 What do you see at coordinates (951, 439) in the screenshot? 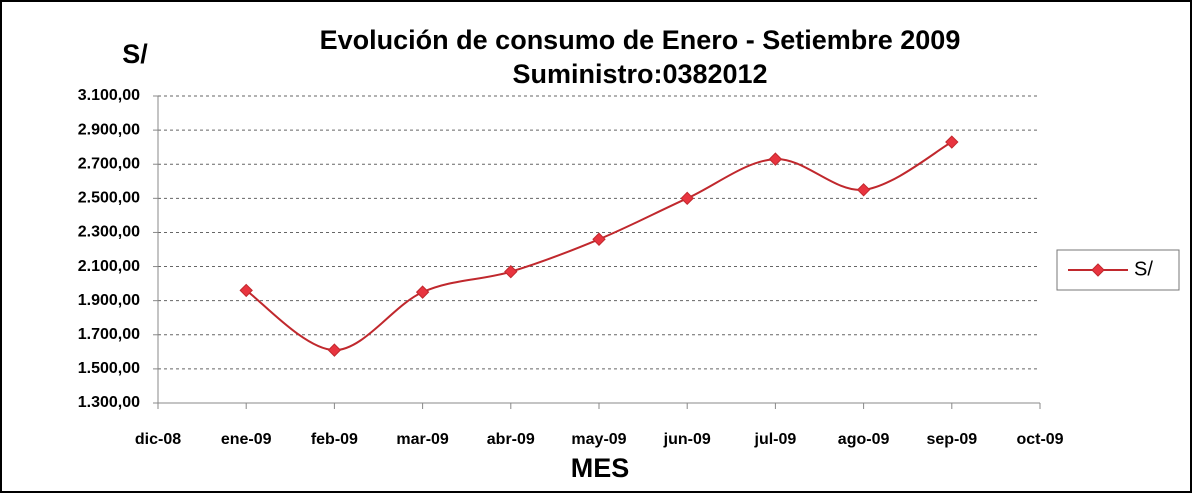
I see `x-tick-label: sep-09` at bounding box center [951, 439].